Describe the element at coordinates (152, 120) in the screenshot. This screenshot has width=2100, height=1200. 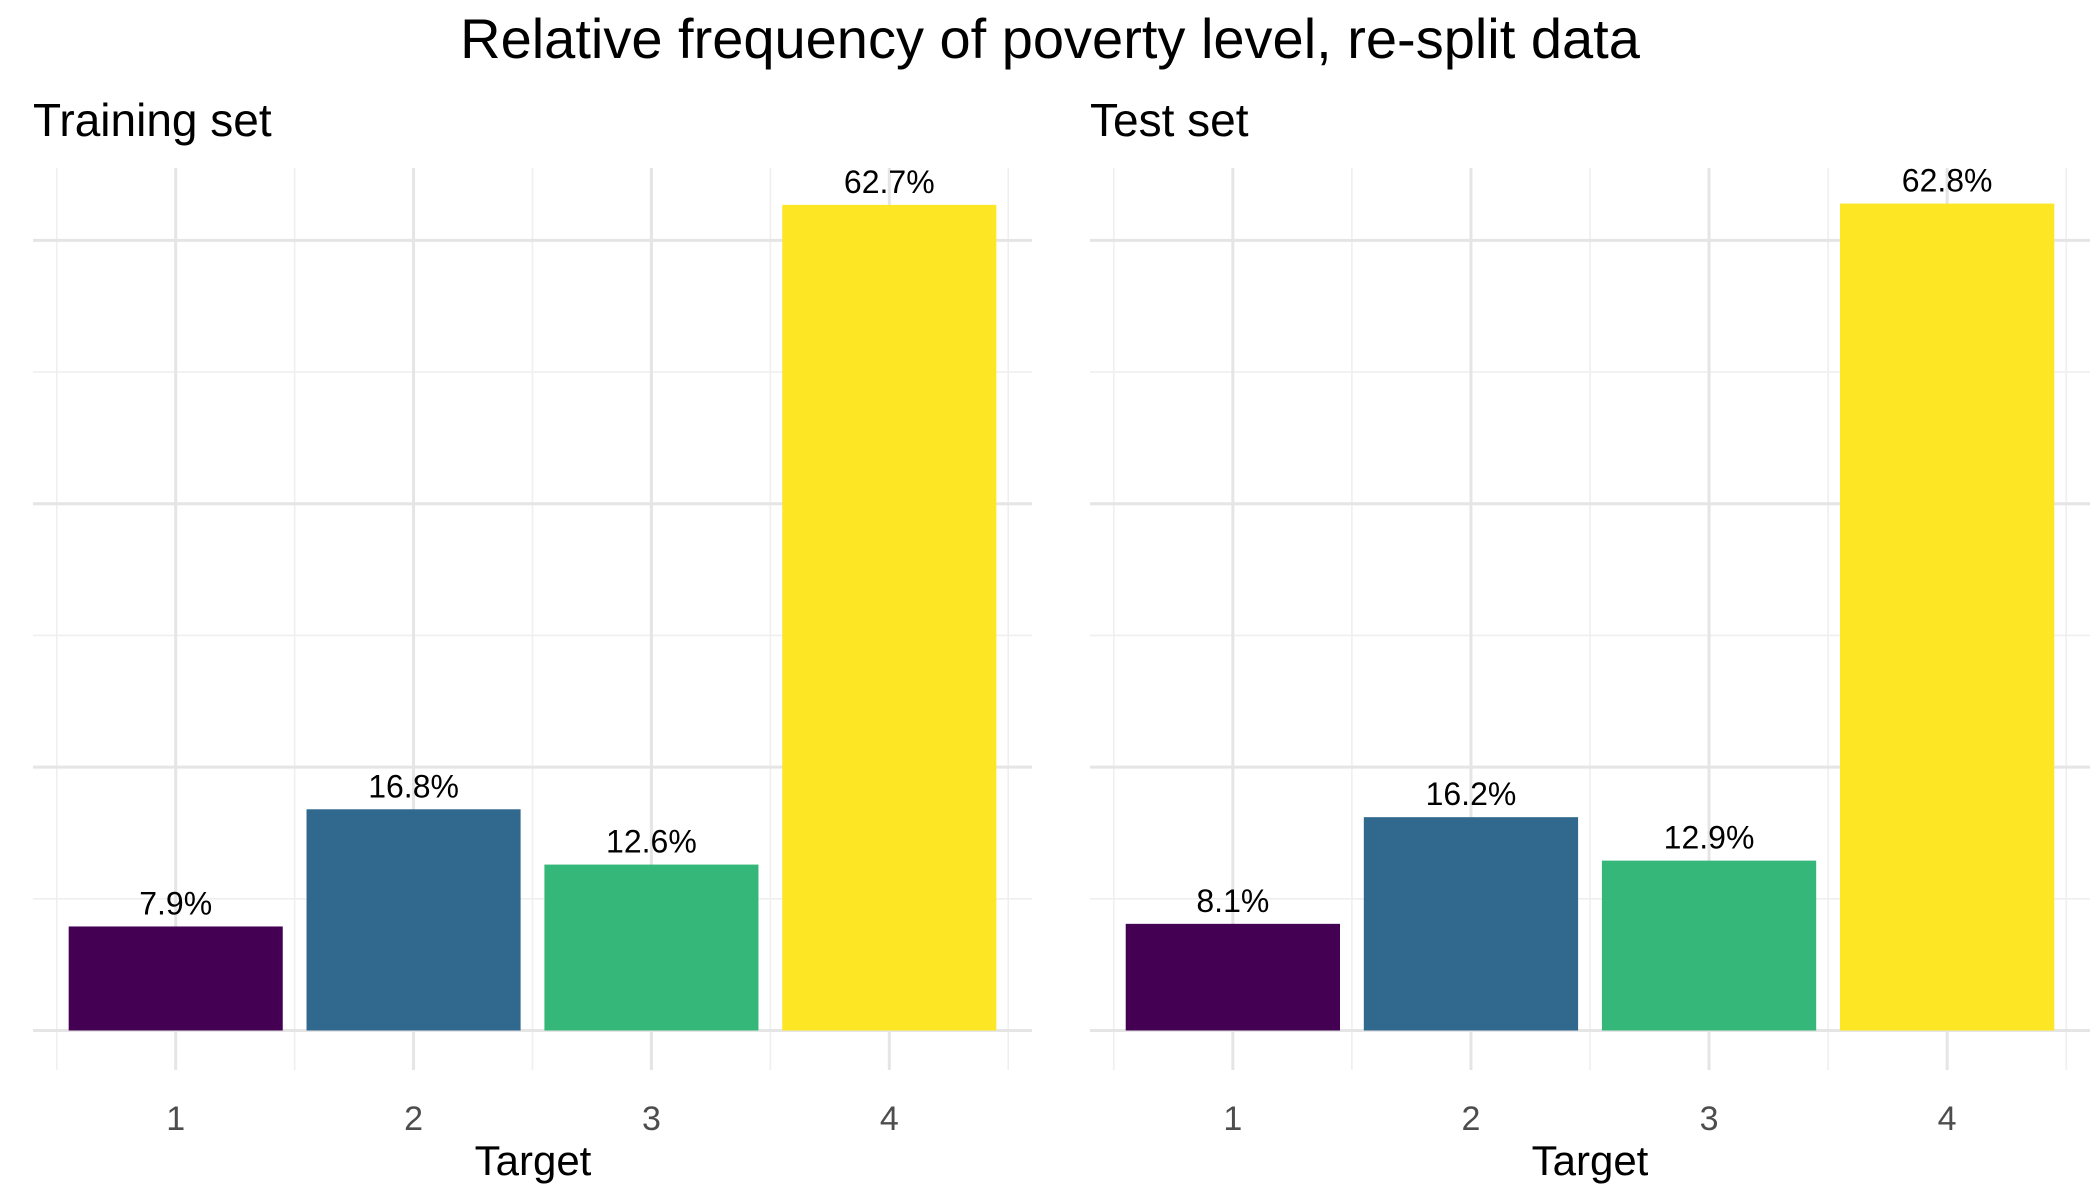
I see `training-set-title: Training set` at that location.